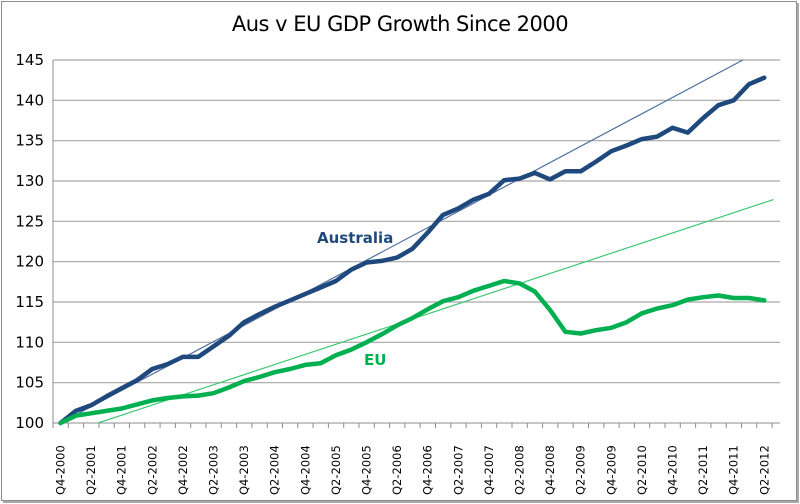 Image resolution: width=800 pixels, height=504 pixels. I want to click on x-tick-label: Q4-2000, so click(61, 470).